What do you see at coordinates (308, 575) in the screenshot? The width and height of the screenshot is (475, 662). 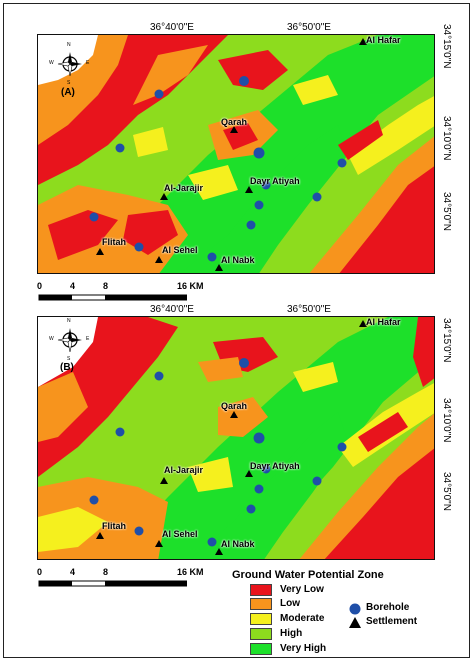 I see `legend-title: Ground Water Potential Zone` at bounding box center [308, 575].